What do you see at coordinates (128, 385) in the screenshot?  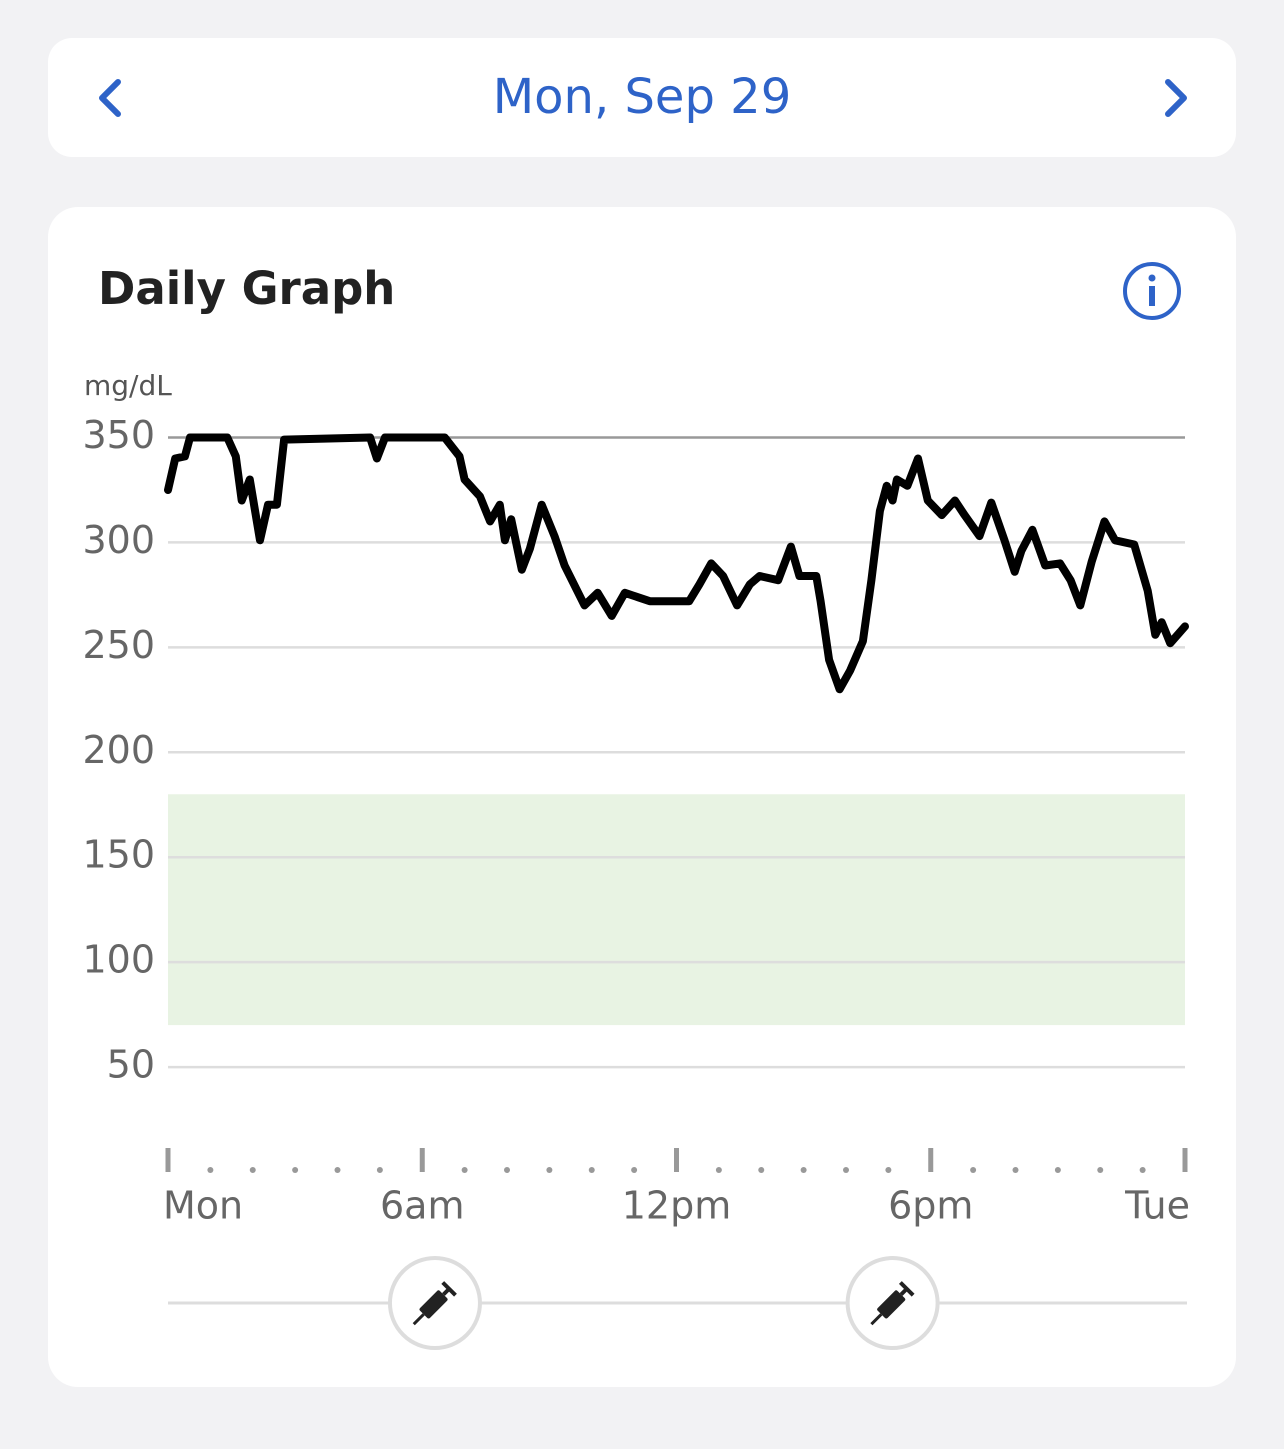 I see `y-axis-label: mg/dL` at bounding box center [128, 385].